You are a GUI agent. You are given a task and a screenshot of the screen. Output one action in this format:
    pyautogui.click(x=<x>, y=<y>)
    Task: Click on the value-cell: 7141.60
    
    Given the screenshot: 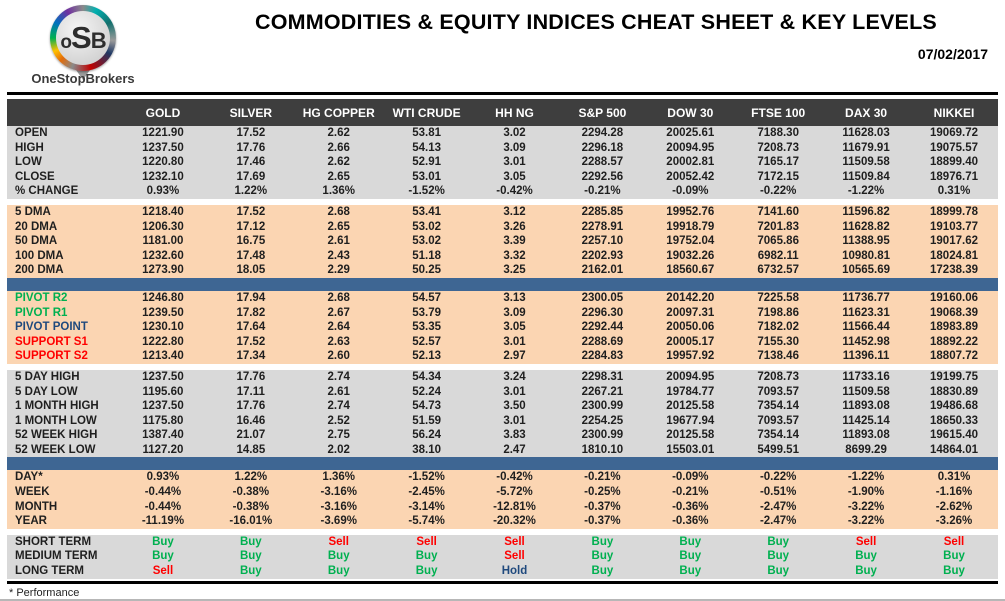 What is the action you would take?
    pyautogui.click(x=778, y=212)
    